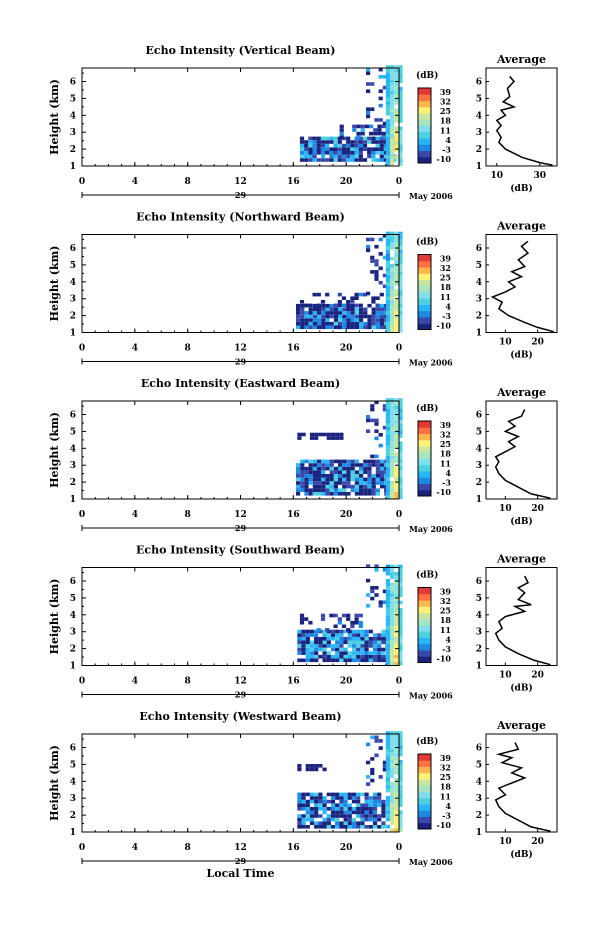 The image size is (610, 929). I want to click on colorbar-tick-label: 18, so click(446, 121).